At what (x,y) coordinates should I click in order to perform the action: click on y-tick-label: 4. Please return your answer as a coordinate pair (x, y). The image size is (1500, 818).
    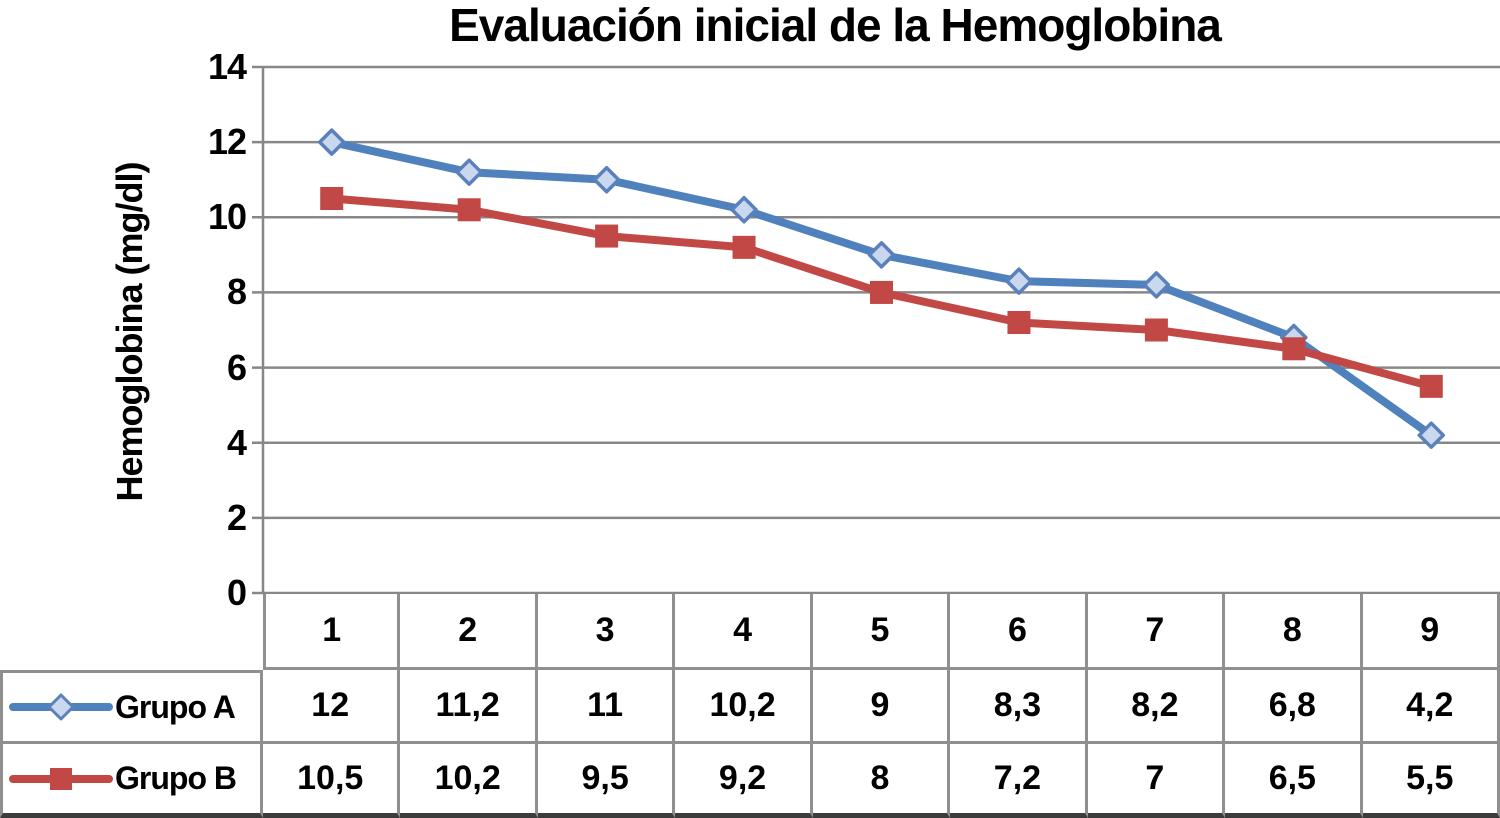
    Looking at the image, I should click on (236, 442).